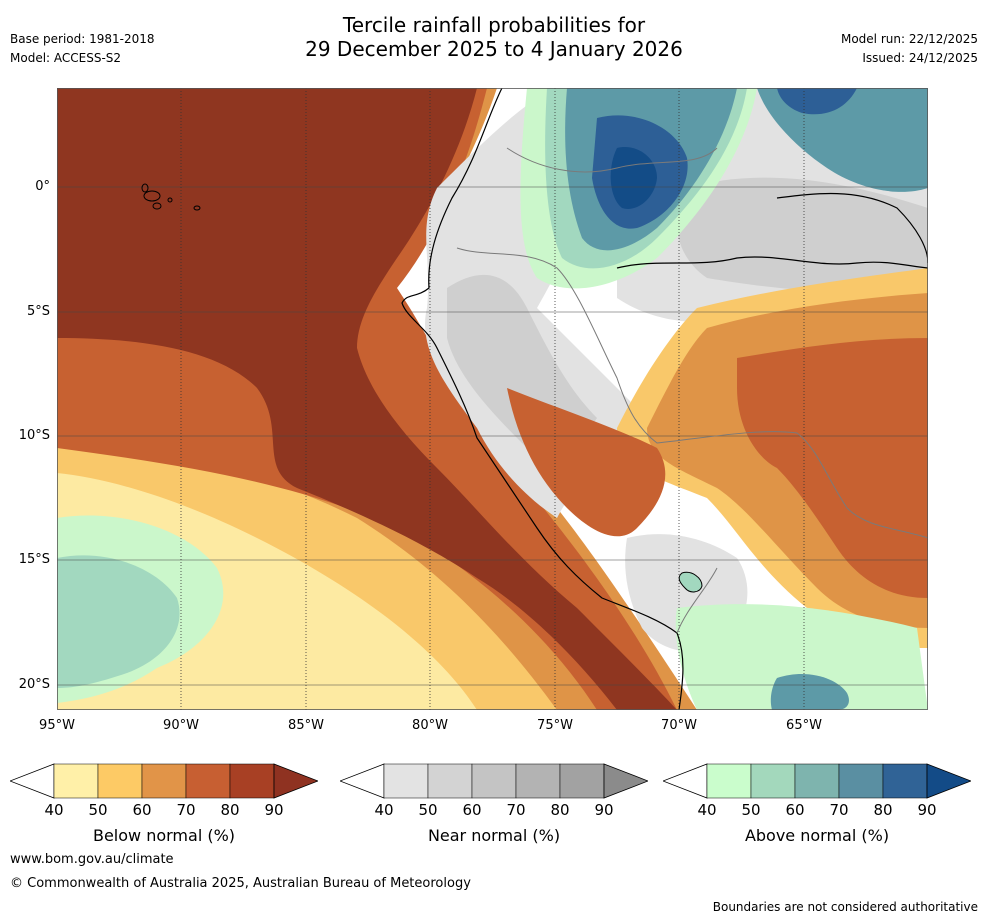  What do you see at coordinates (772, 262) in the screenshot?
I see `amazon-river` at bounding box center [772, 262].